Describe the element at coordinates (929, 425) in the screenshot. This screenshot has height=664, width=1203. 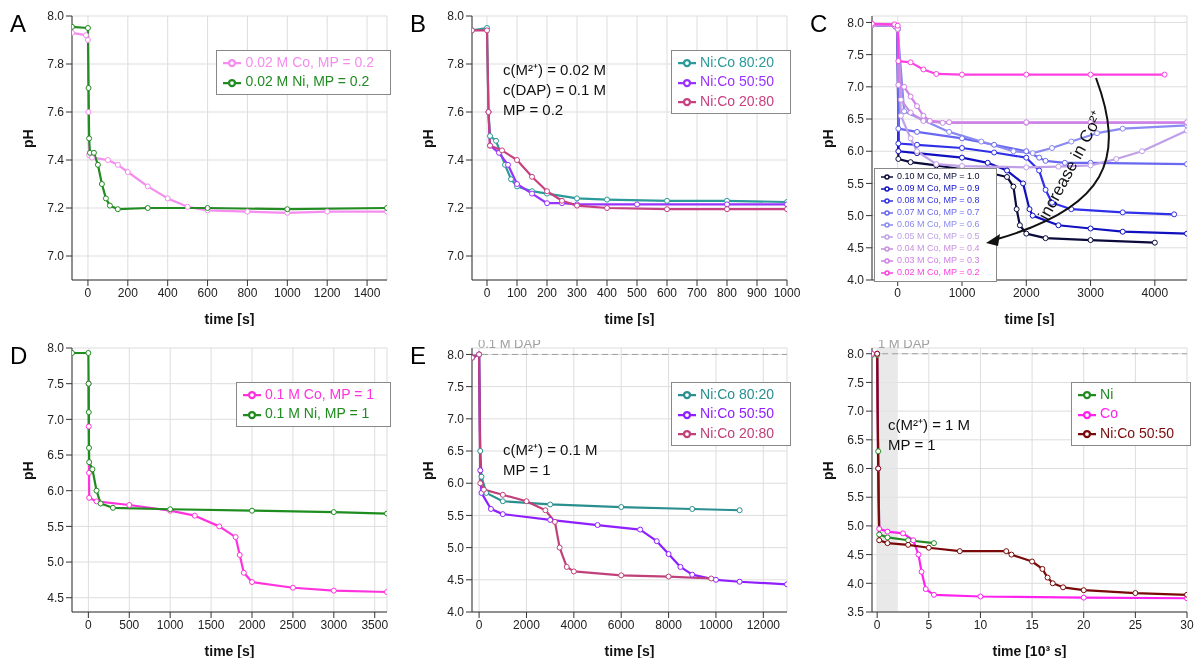
I see `annotation: c(M²⁺) = 1 M` at that location.